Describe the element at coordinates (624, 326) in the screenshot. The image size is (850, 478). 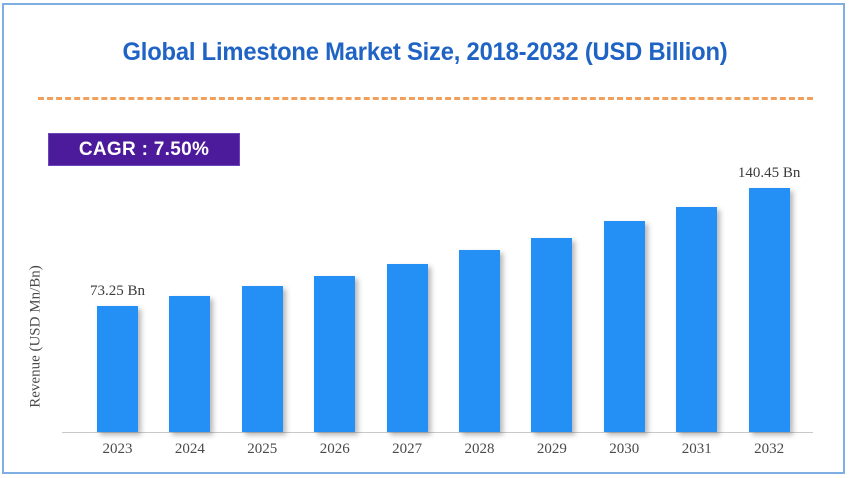
I see `bar-2030` at that location.